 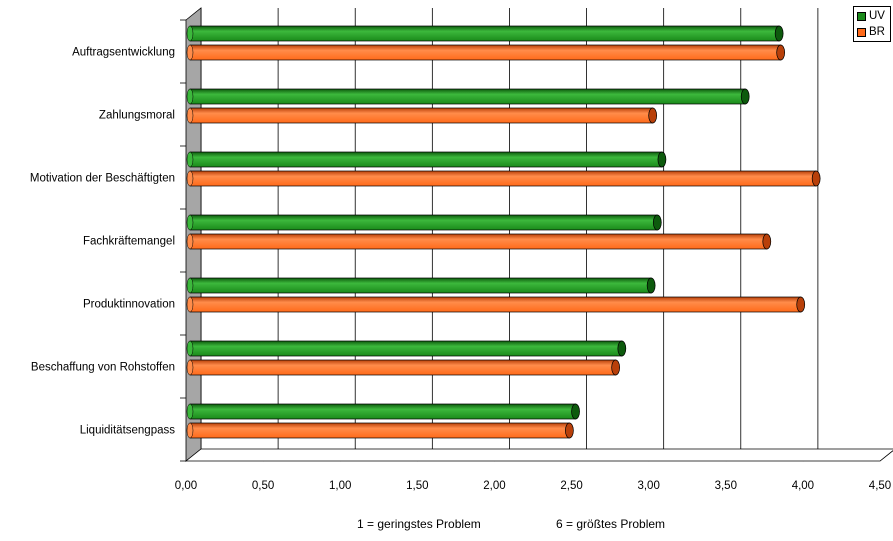 What do you see at coordinates (877, 16) in the screenshot?
I see `legend-label-uv: UV` at bounding box center [877, 16].